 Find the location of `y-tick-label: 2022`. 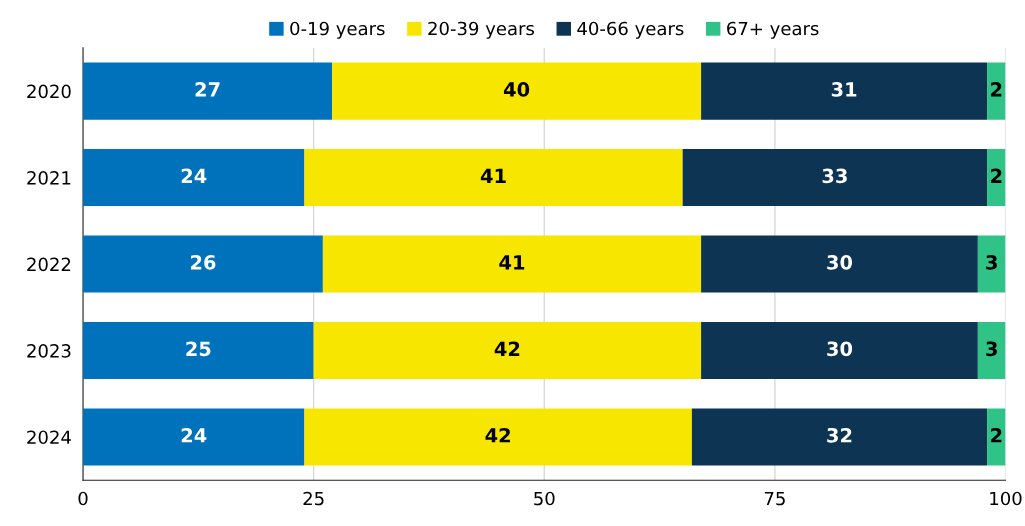

y-tick-label: 2022 is located at coordinates (49, 264).